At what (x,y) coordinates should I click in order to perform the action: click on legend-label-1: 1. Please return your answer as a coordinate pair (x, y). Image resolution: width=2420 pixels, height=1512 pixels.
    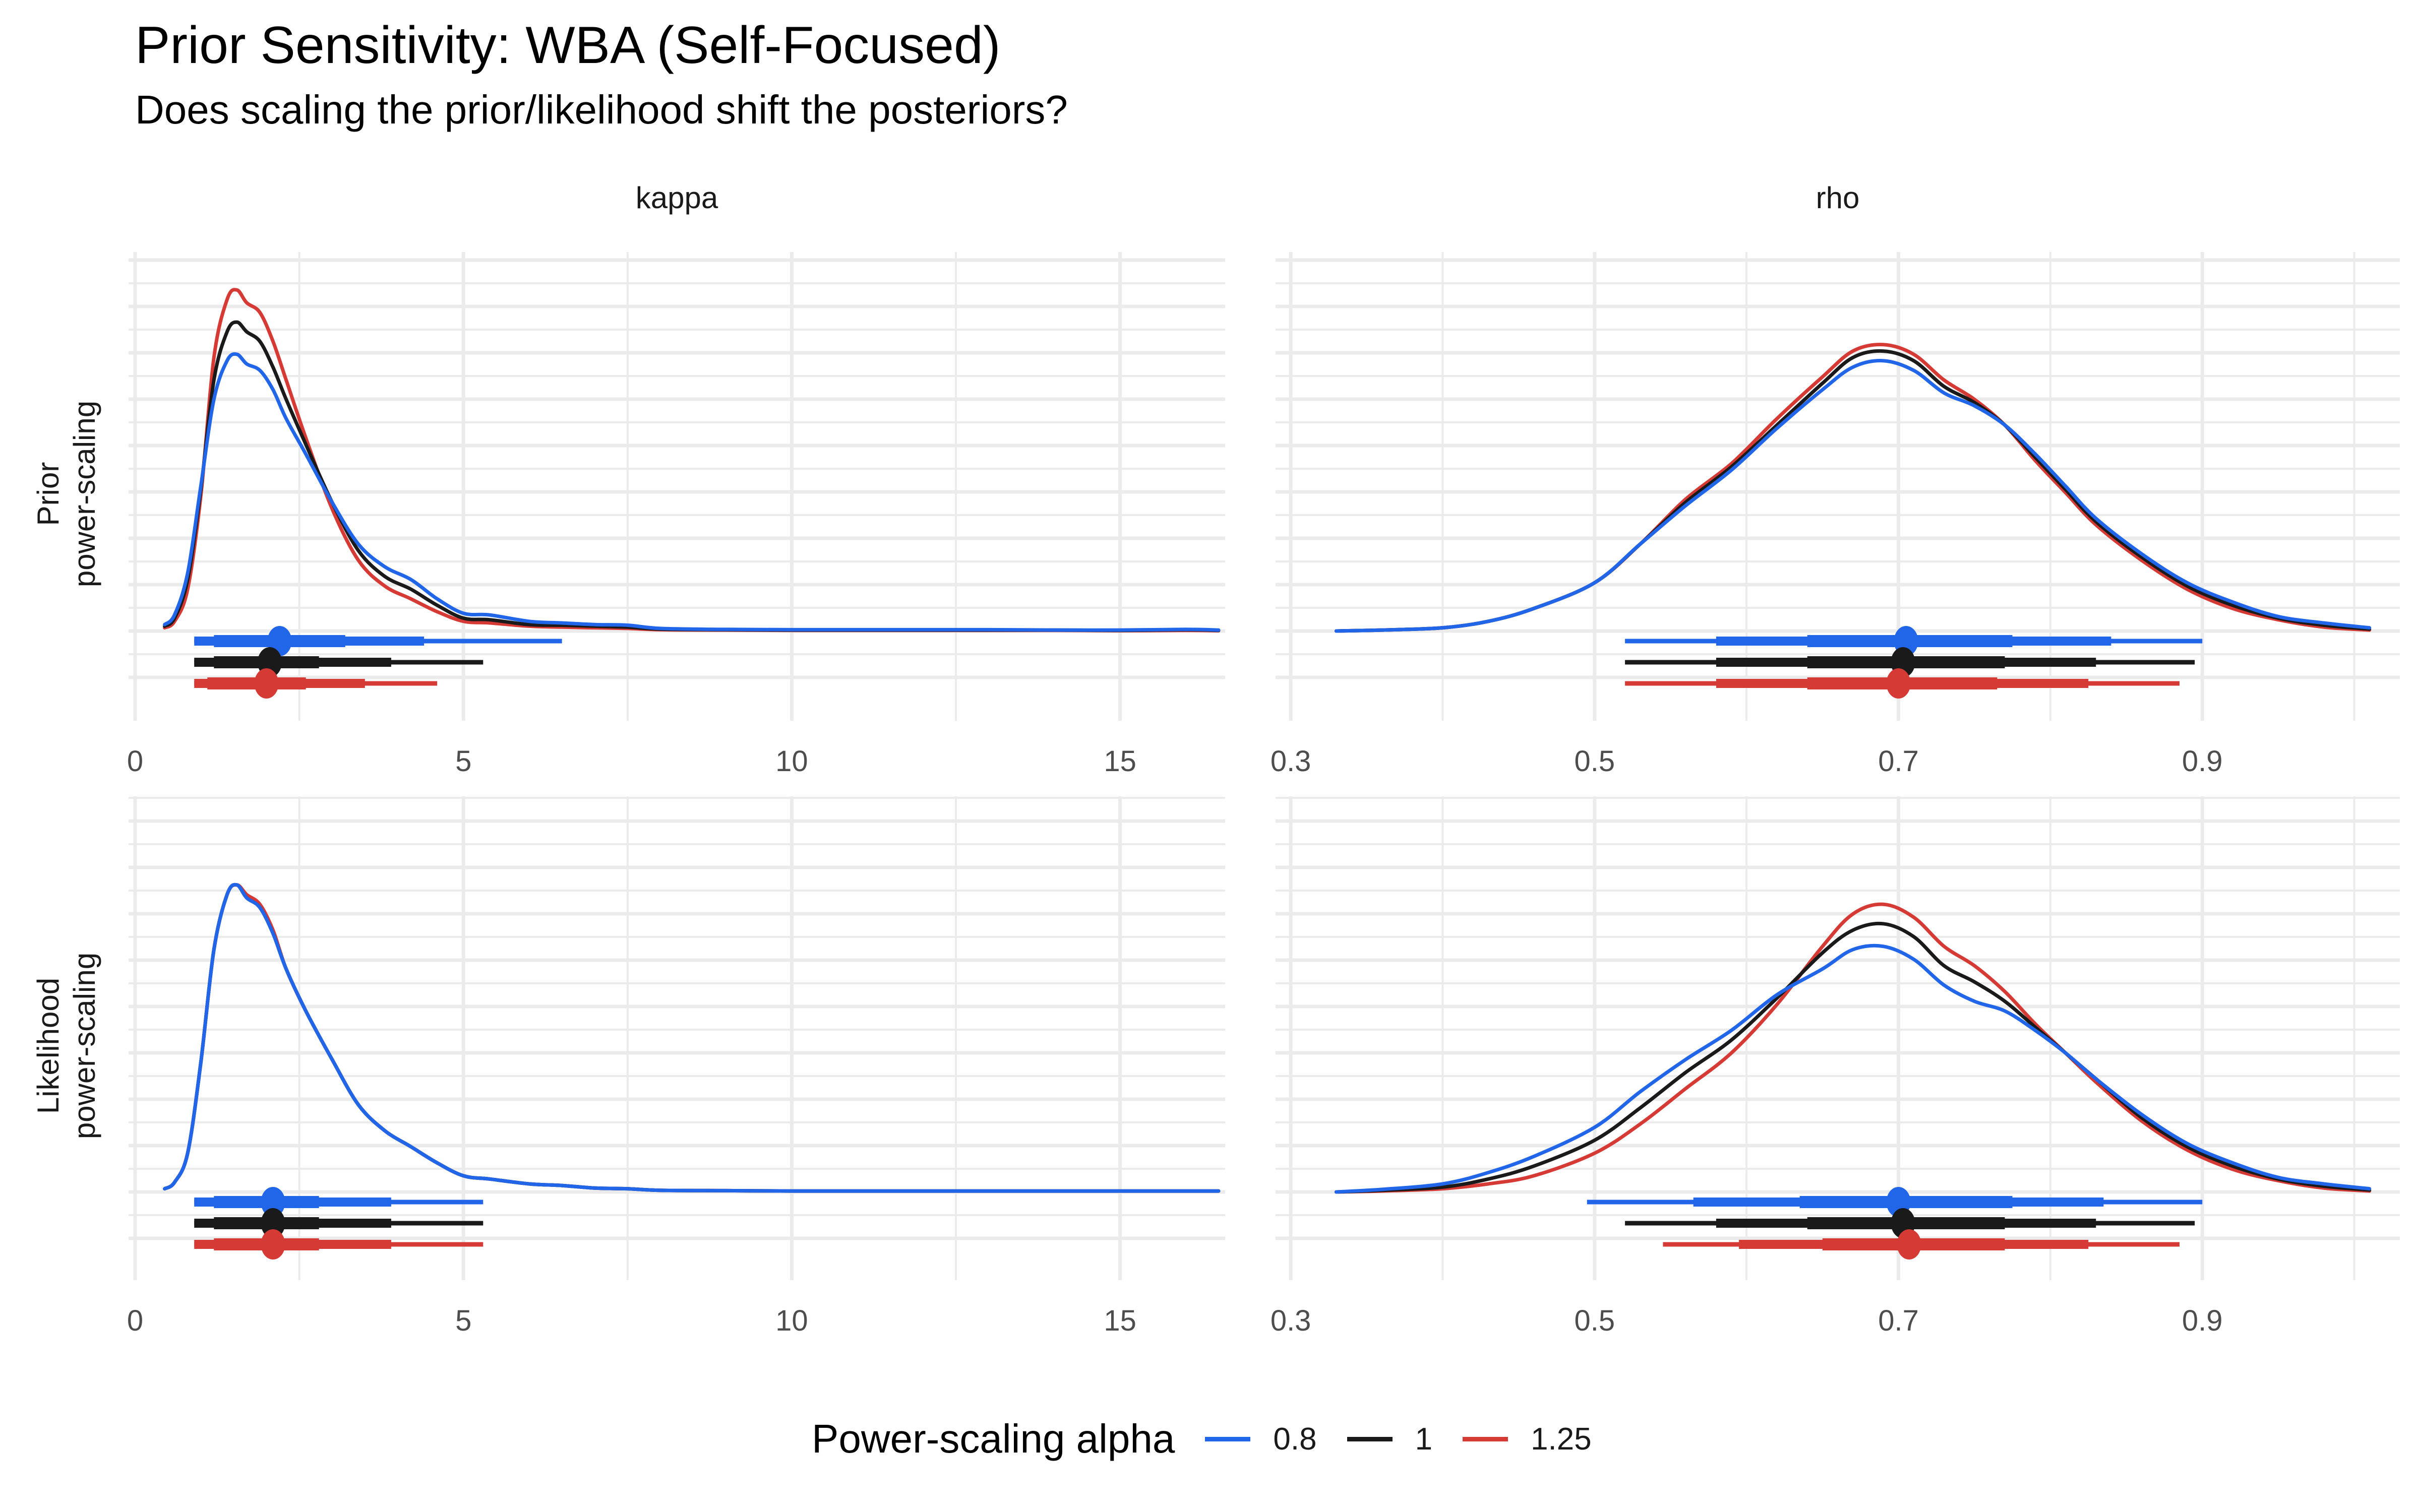
    Looking at the image, I should click on (1424, 1439).